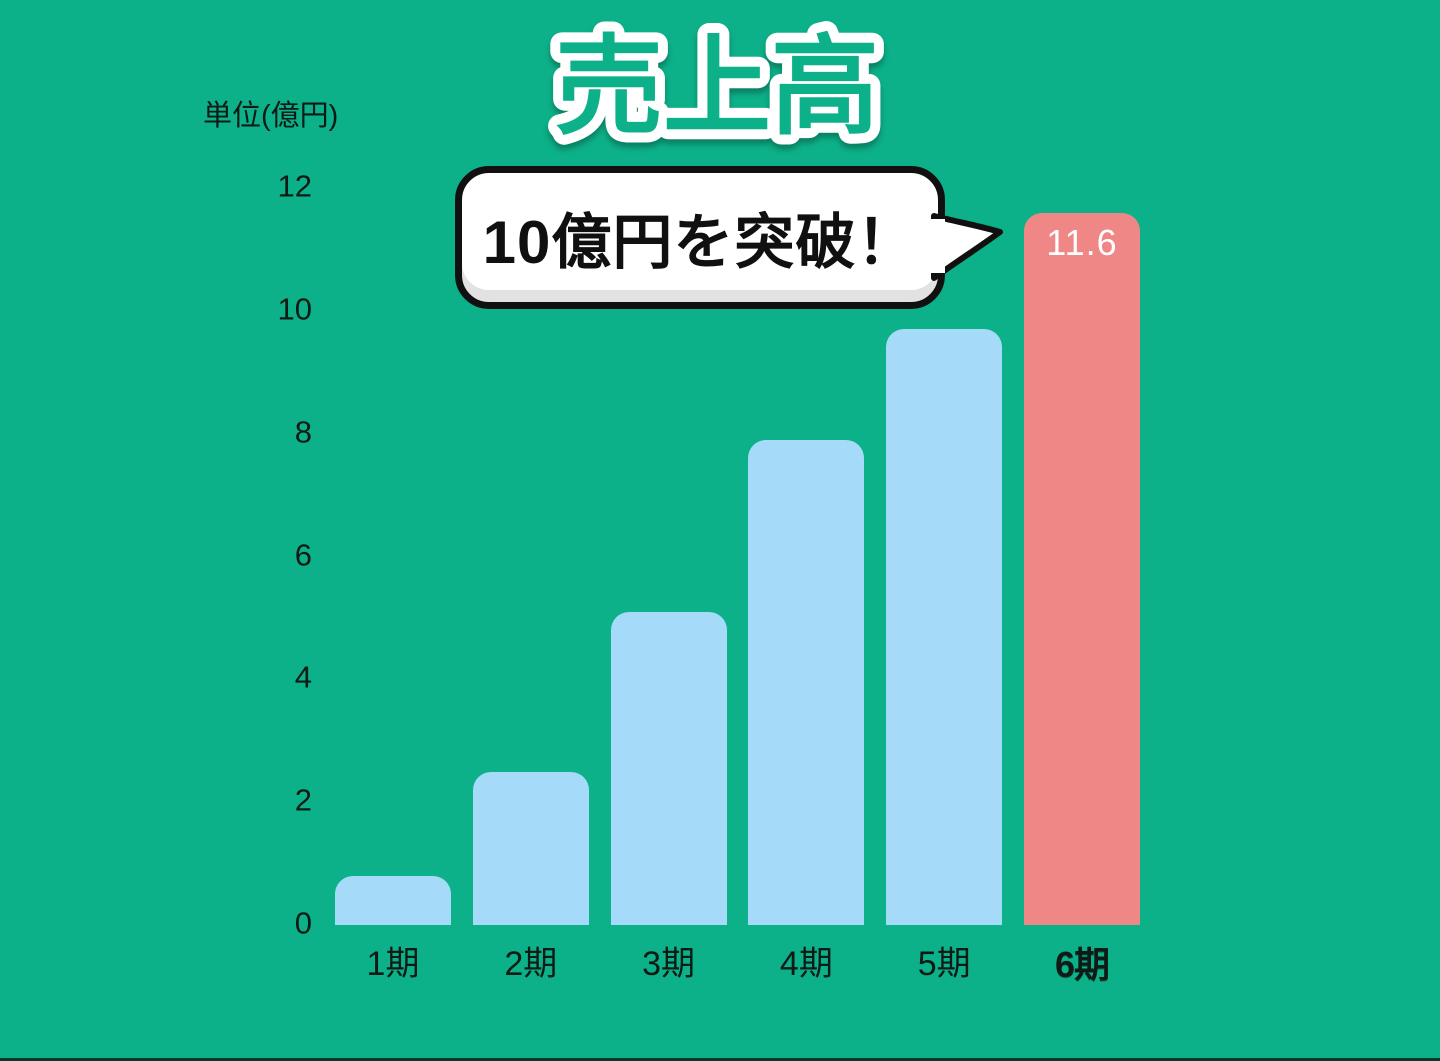 This screenshot has width=1440, height=1061. Describe the element at coordinates (965, 247) in the screenshot. I see `callout-bubble-tail-icon` at that location.